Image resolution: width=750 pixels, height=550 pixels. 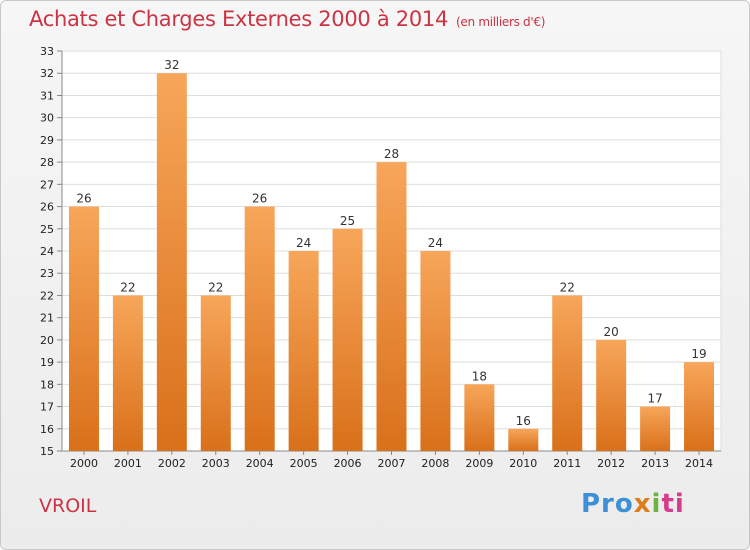 I want to click on bar-value-label: 32, so click(x=171, y=65).